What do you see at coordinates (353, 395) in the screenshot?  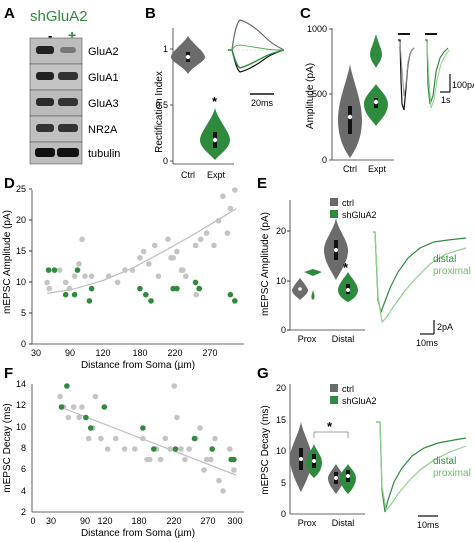 I see `g-legend: ctrl shGluA2` at bounding box center [353, 395].